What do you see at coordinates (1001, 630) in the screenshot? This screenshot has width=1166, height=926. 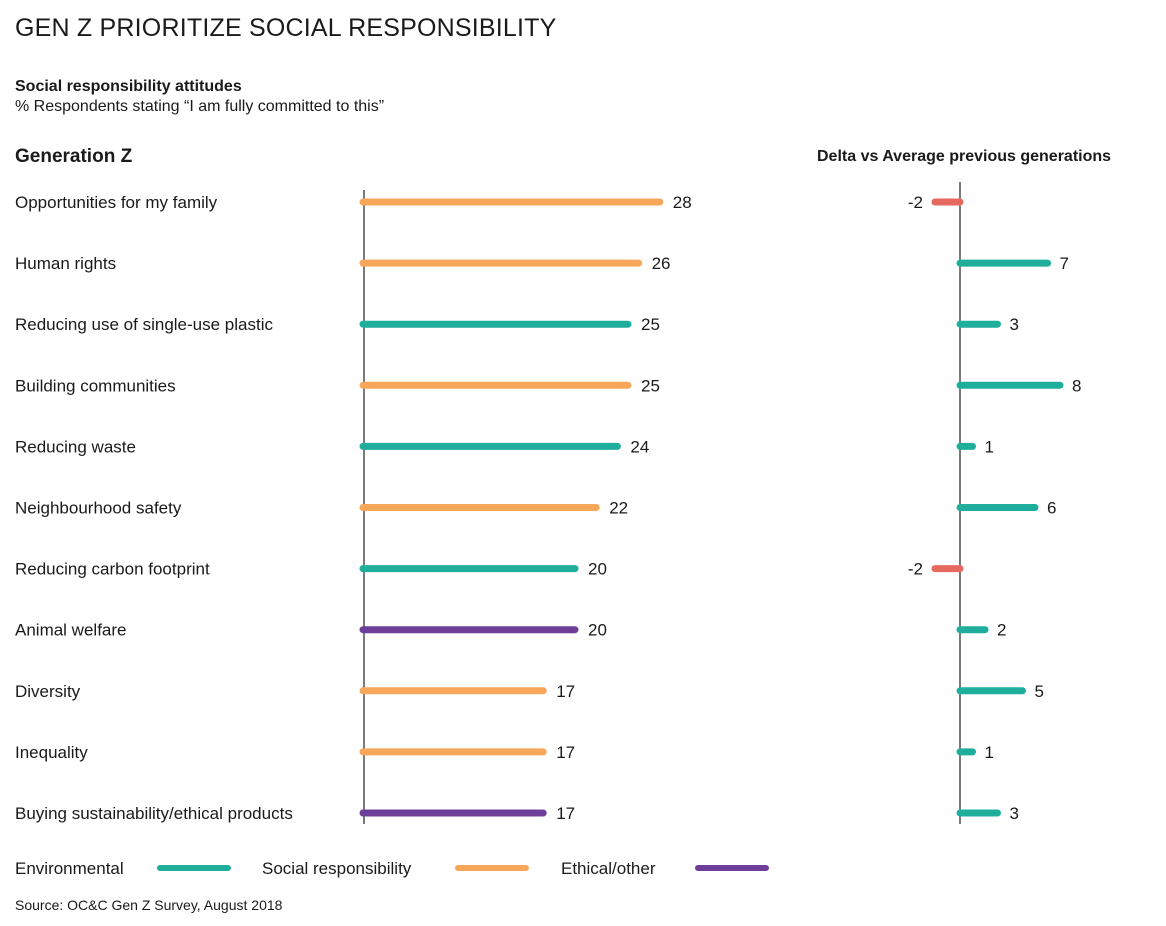 I see `delta-value-label-animal-welfare: 2` at bounding box center [1001, 630].